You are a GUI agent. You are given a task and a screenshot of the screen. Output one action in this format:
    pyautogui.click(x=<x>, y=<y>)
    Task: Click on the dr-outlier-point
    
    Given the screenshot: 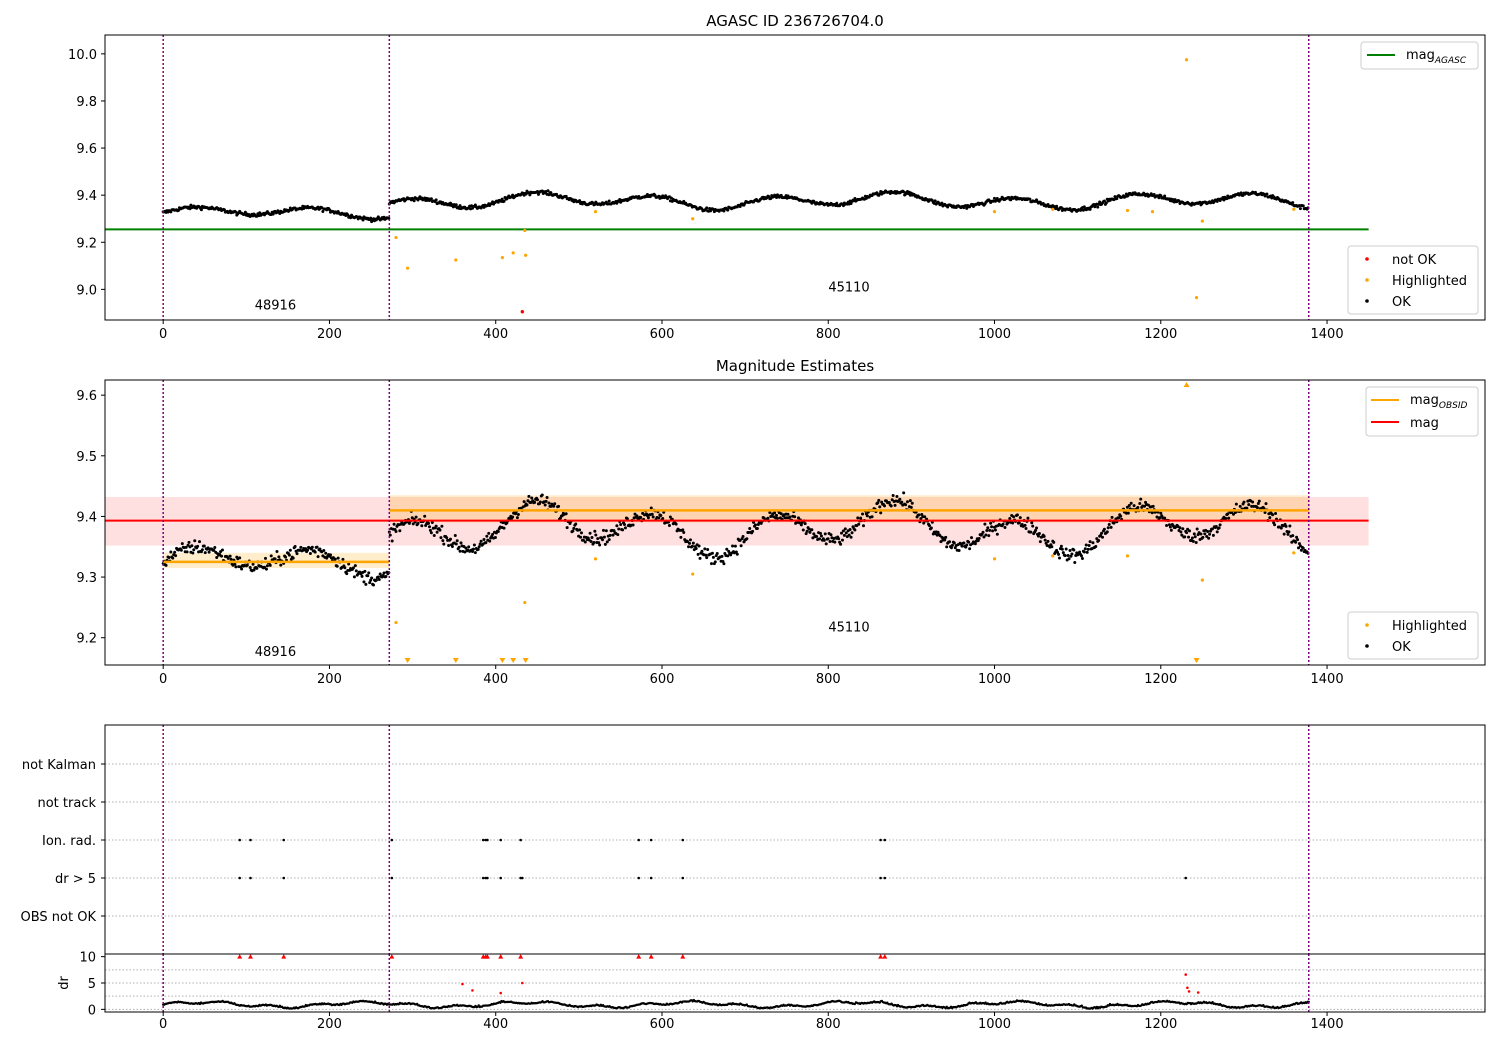 What is the action you would take?
    pyautogui.click(x=1198, y=992)
    